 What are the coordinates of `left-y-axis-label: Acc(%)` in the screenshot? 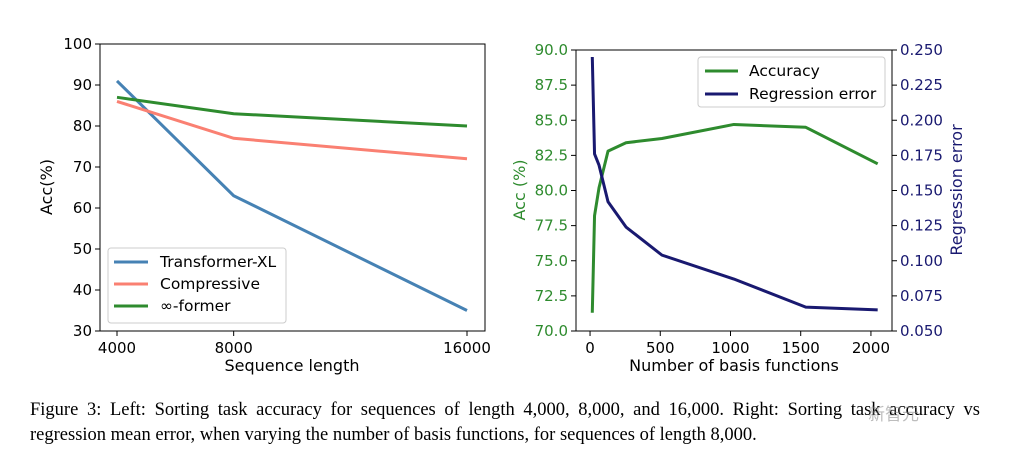 It's located at (46, 187).